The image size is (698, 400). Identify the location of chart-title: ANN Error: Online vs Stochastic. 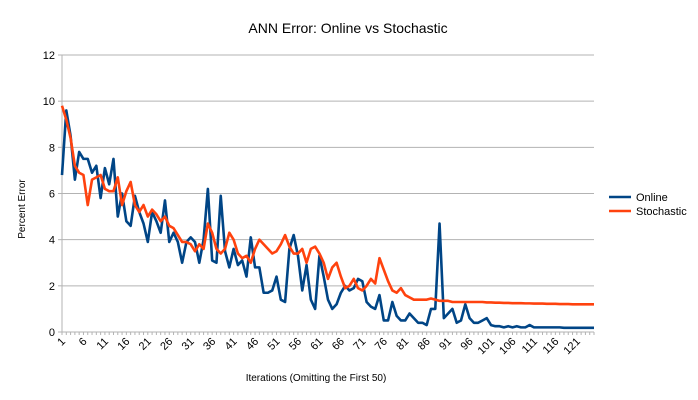
(347, 28).